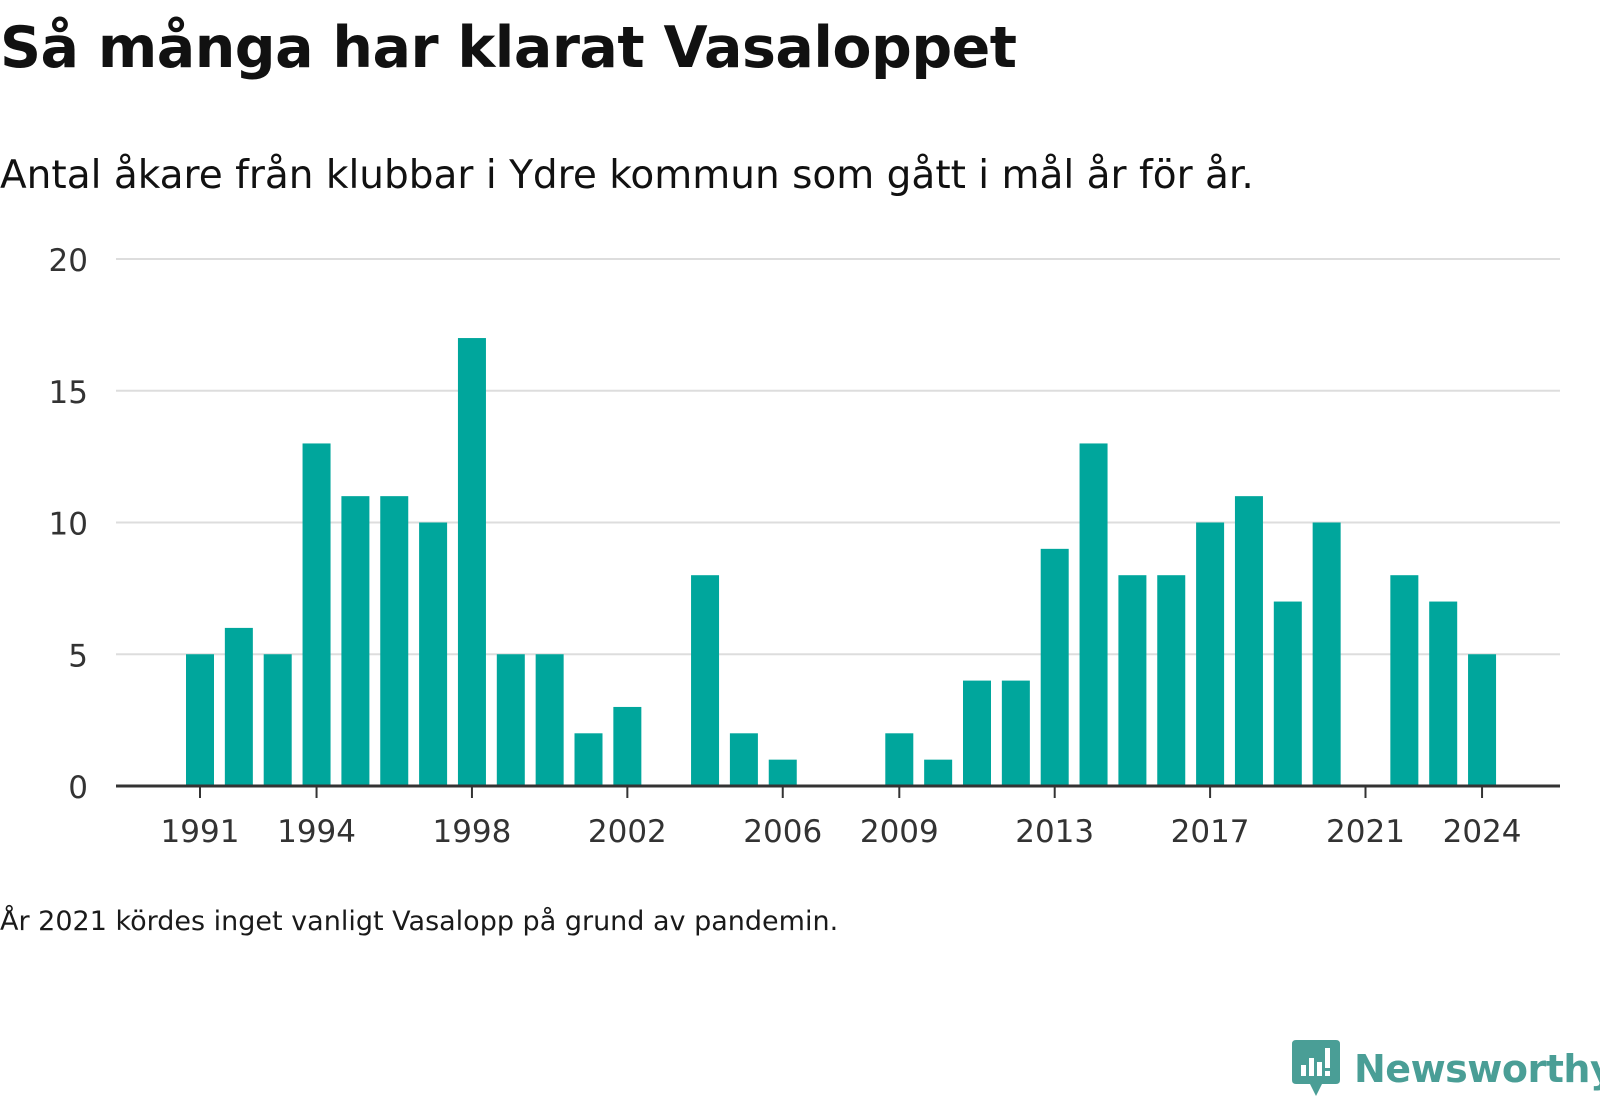 This screenshot has width=1600, height=1100. What do you see at coordinates (1210, 654) in the screenshot?
I see `bar-2017` at bounding box center [1210, 654].